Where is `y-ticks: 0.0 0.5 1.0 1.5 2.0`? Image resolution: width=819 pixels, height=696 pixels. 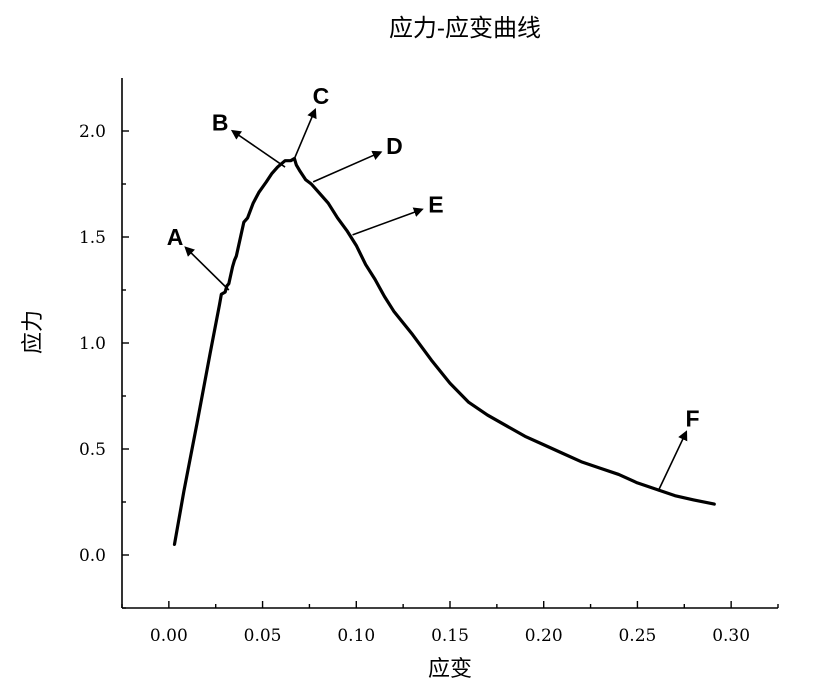
y-ticks: 0.0 0.5 1.0 1.5 2.0 is located at coordinates (104, 365).